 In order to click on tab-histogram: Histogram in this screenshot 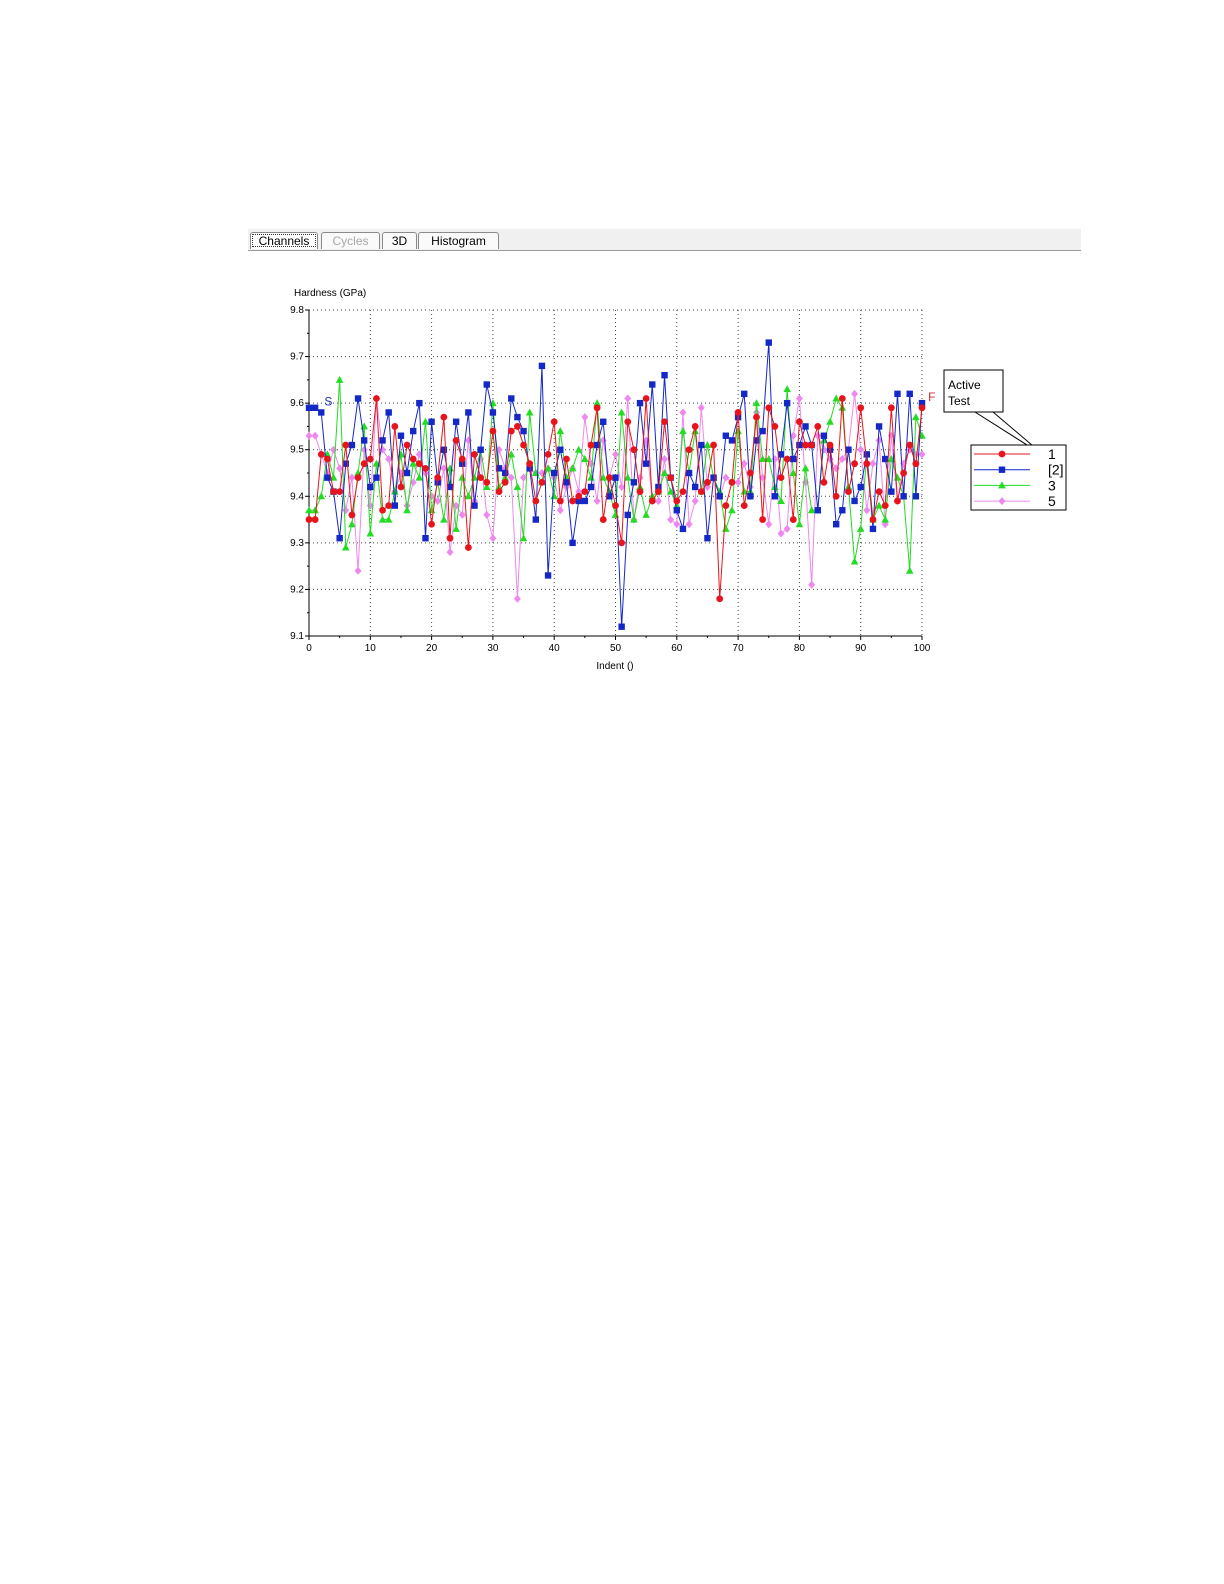, I will do `click(458, 240)`.